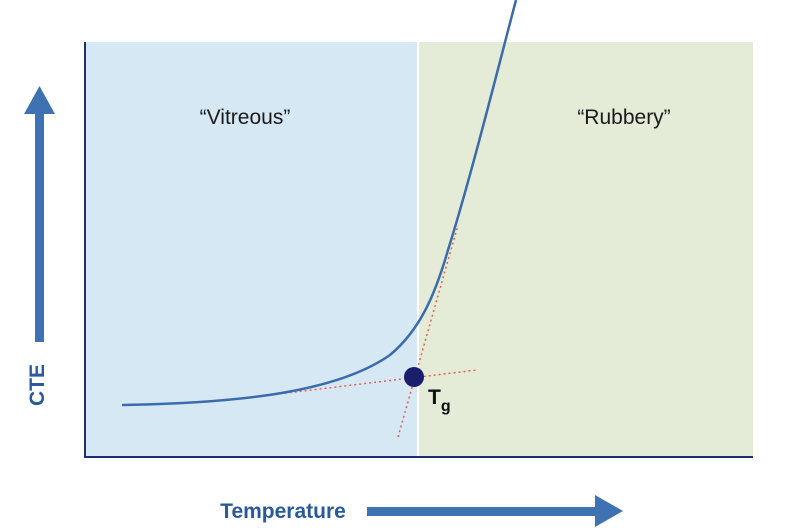 The width and height of the screenshot is (792, 531). I want to click on tg-point, so click(414, 377).